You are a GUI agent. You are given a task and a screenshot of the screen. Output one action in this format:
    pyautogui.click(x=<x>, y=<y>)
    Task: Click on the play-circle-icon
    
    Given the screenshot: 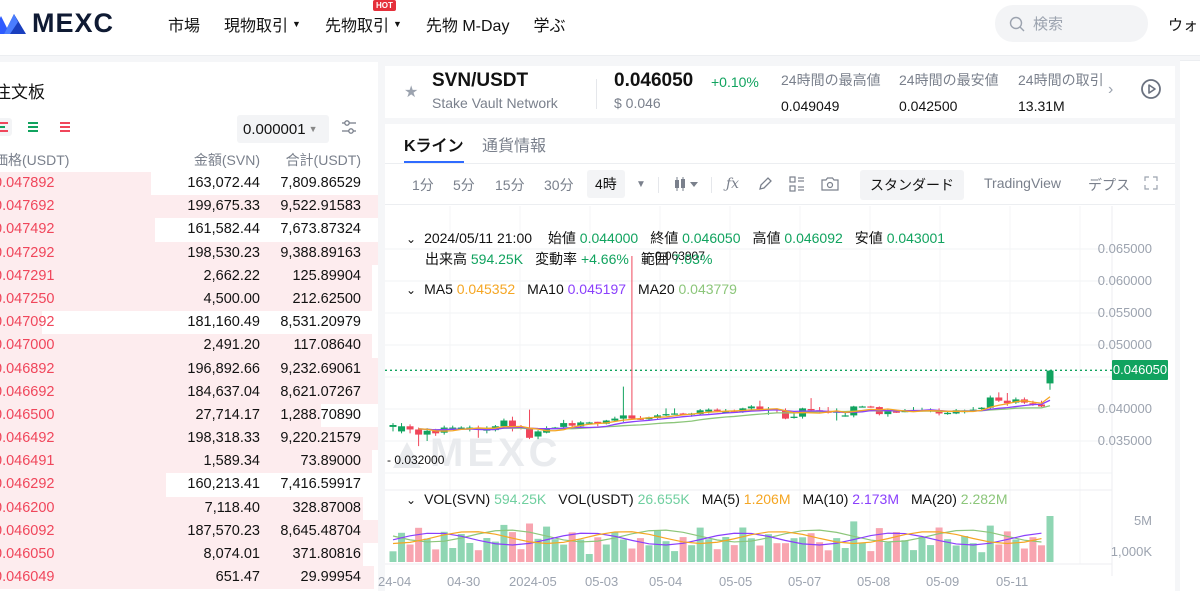 What is the action you would take?
    pyautogui.click(x=1151, y=91)
    